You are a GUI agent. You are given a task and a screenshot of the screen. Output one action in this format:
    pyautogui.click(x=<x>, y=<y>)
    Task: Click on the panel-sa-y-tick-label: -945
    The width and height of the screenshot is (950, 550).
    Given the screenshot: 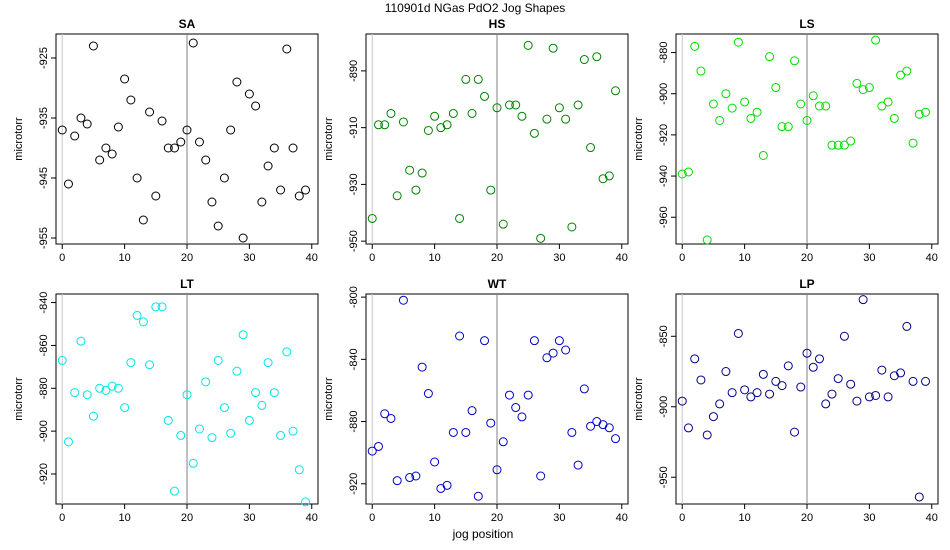 What is the action you would take?
    pyautogui.click(x=44, y=178)
    